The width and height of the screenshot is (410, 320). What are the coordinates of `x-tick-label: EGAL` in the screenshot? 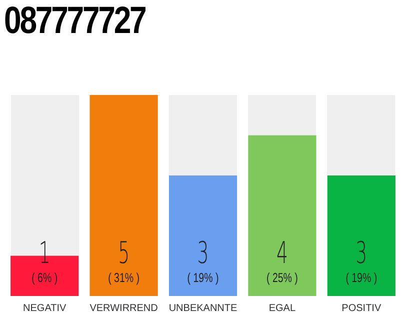 It's located at (282, 308).